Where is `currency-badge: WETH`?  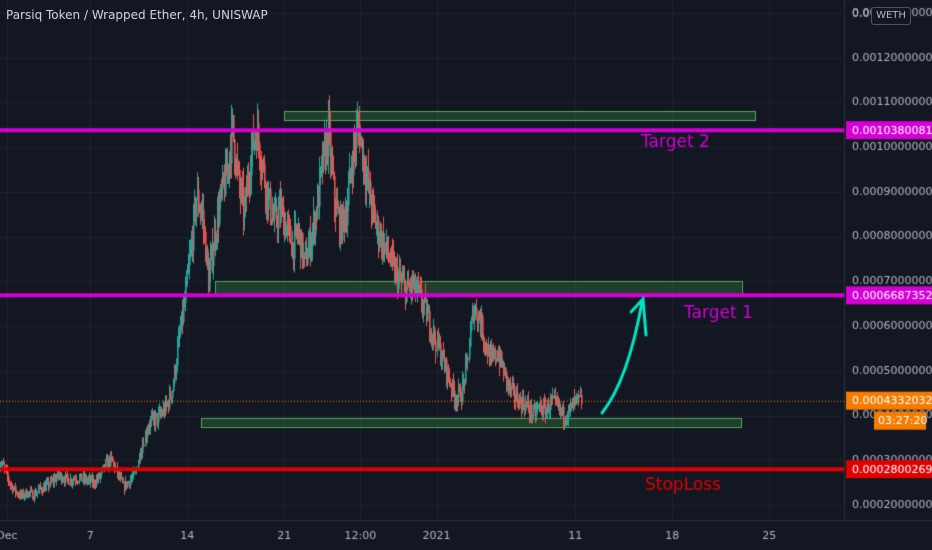 currency-badge: WETH is located at coordinates (891, 16).